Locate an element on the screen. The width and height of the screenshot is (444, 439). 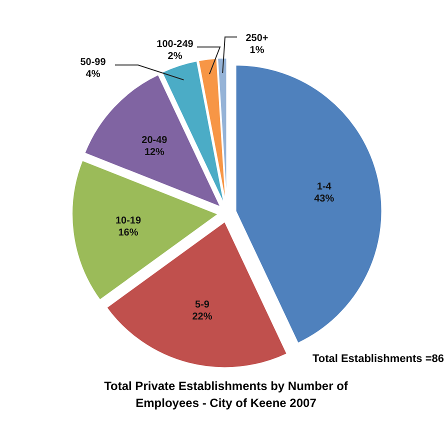
data-label: 12% is located at coordinates (154, 152).